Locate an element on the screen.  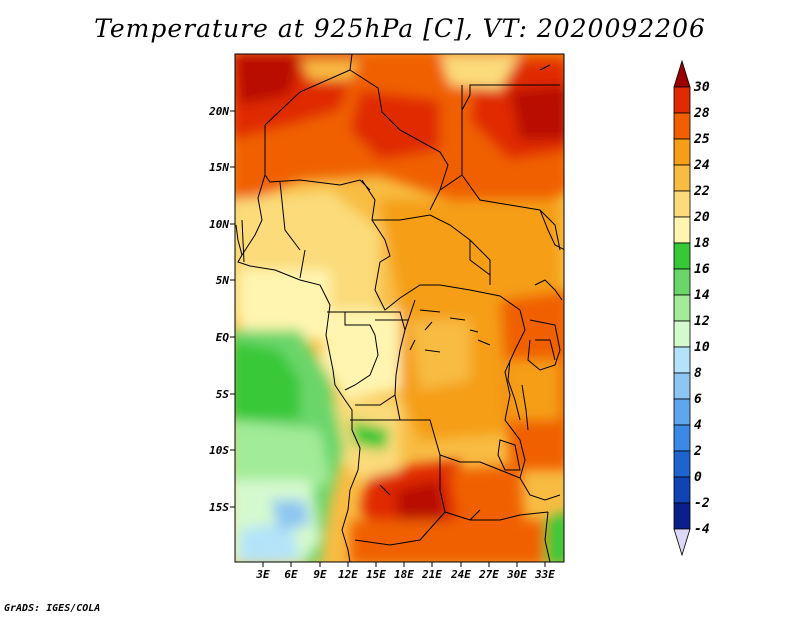
lat-label: 5N is located at coordinates (223, 280).